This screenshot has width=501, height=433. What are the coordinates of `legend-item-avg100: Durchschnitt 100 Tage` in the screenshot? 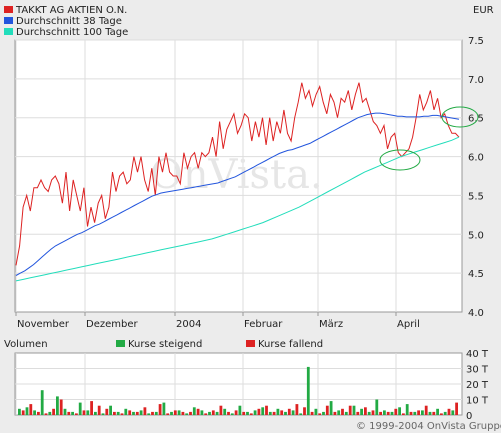 It's located at (66, 32).